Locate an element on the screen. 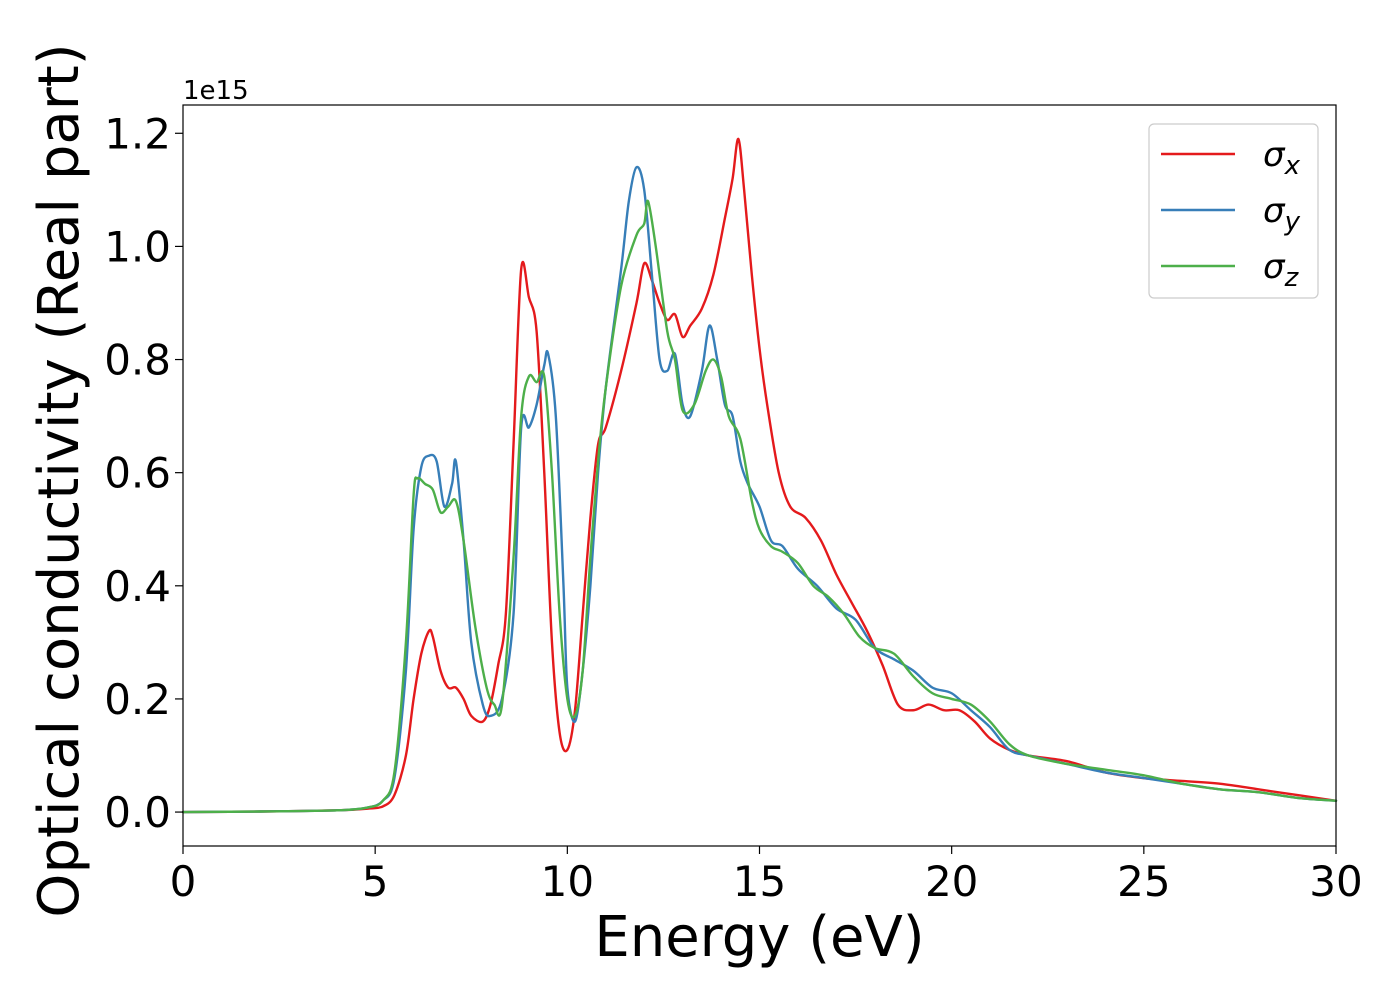  x-tick-label: 20 is located at coordinates (951, 881).